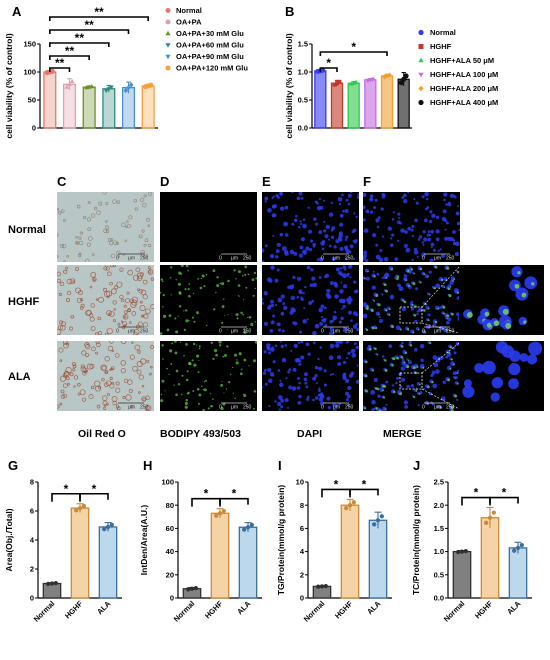  What do you see at coordinates (300, 482) in the screenshot?
I see `y-tick-label: 10` at bounding box center [300, 482].